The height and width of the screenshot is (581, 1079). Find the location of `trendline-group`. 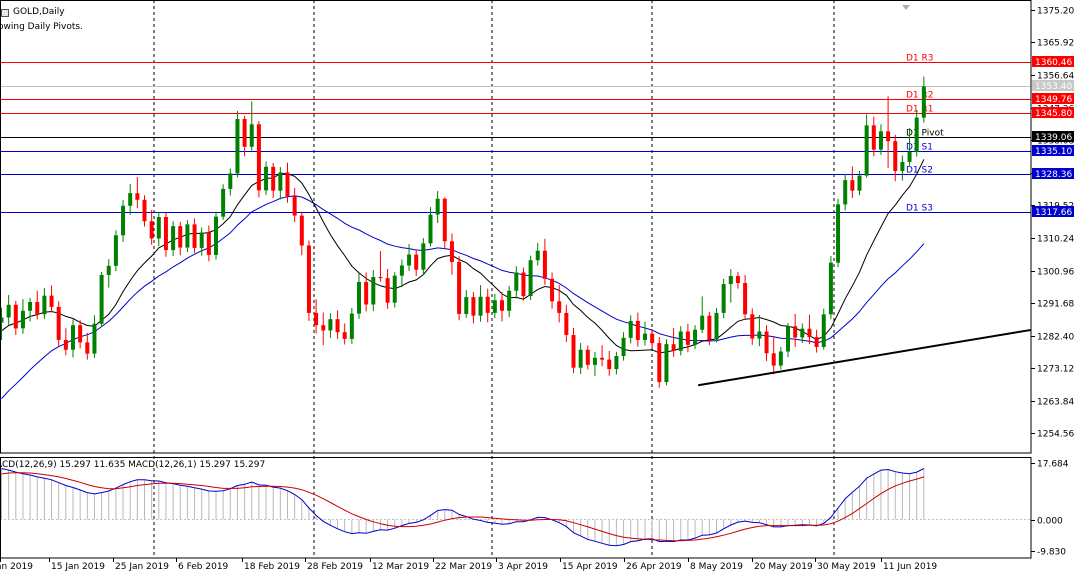

trendline-group is located at coordinates (865, 357).